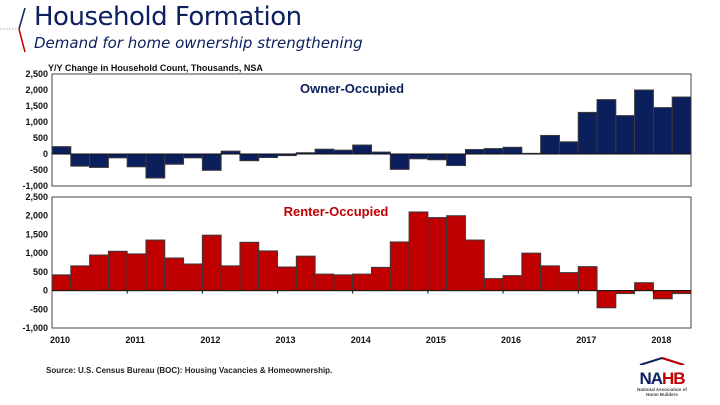 The width and height of the screenshot is (720, 405). I want to click on accent-slash-blue, so click(22, 18).